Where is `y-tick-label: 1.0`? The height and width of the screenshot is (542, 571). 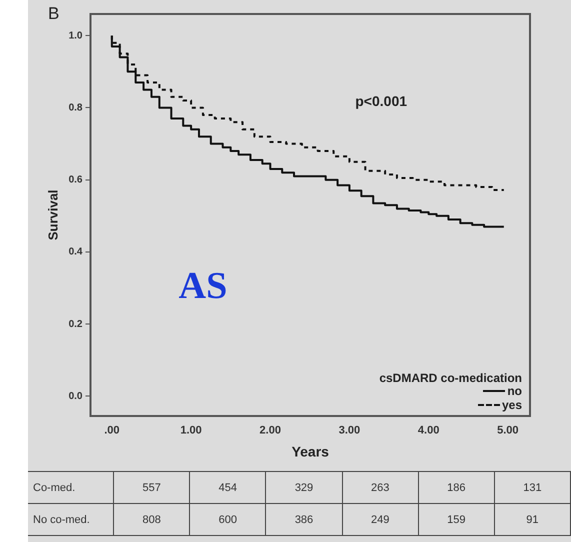 y-tick-label: 1.0 is located at coordinates (75, 36).